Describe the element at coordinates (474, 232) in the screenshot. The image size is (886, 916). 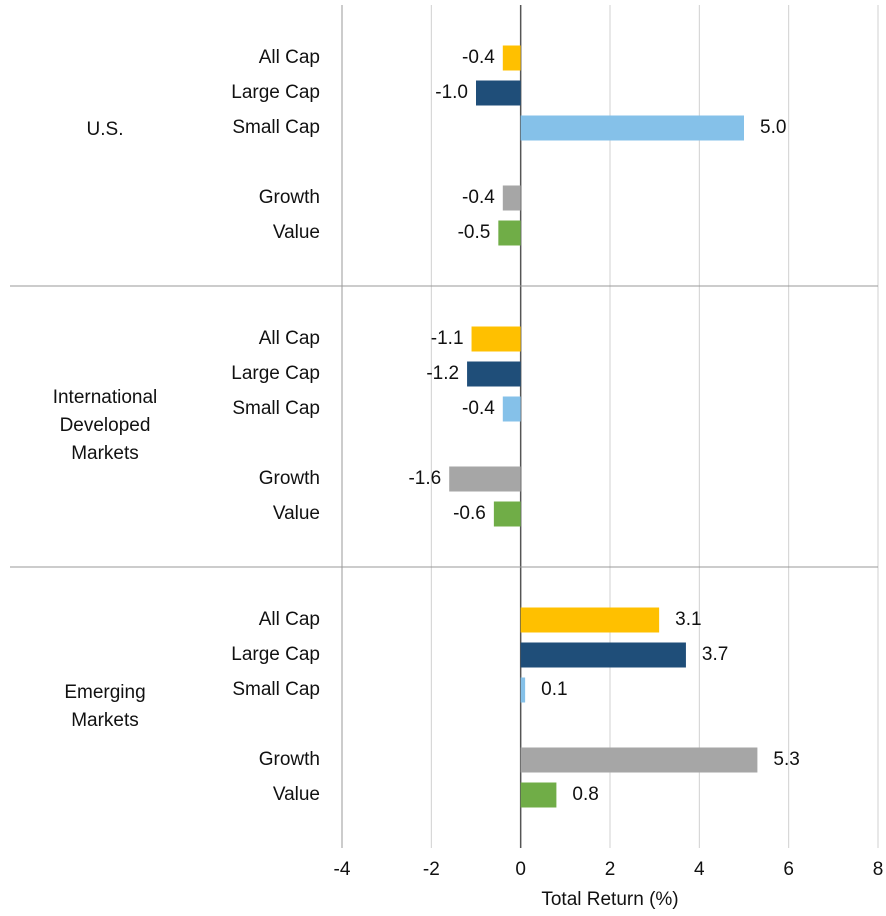
I see `value-label: -0.5` at that location.